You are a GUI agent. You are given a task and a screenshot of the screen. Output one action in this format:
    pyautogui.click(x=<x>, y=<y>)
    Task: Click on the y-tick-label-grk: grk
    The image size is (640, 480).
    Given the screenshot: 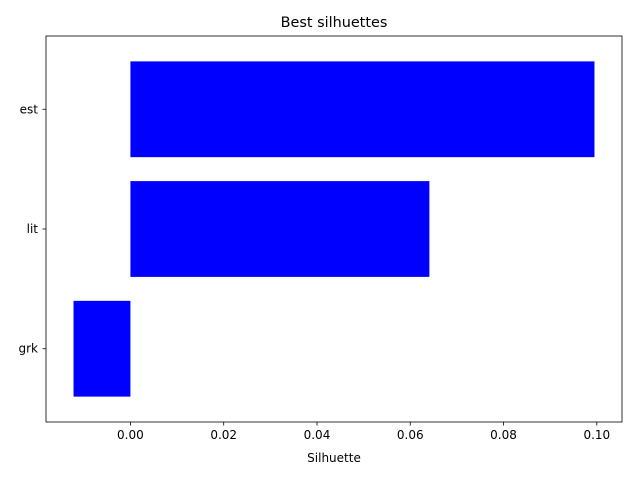 What is the action you would take?
    pyautogui.click(x=29, y=349)
    